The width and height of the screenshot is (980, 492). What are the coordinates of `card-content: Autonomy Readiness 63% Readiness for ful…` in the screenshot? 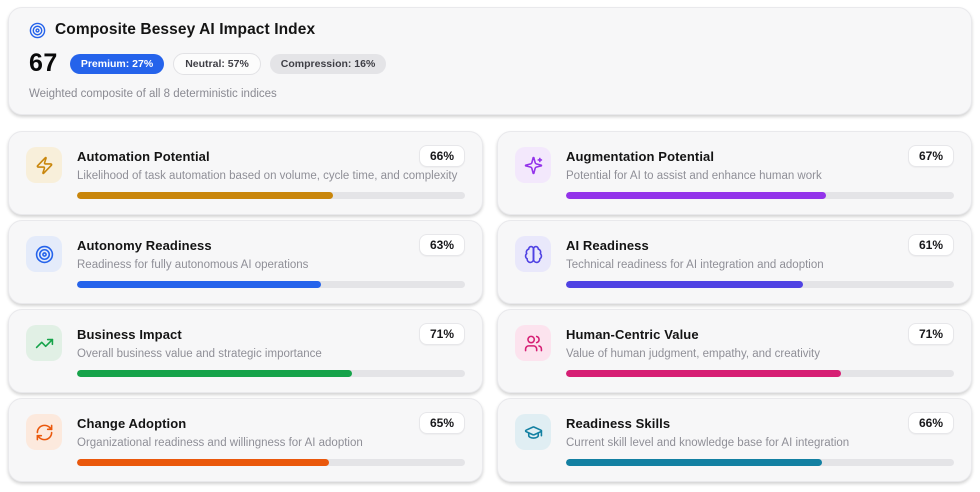 It's located at (271, 261).